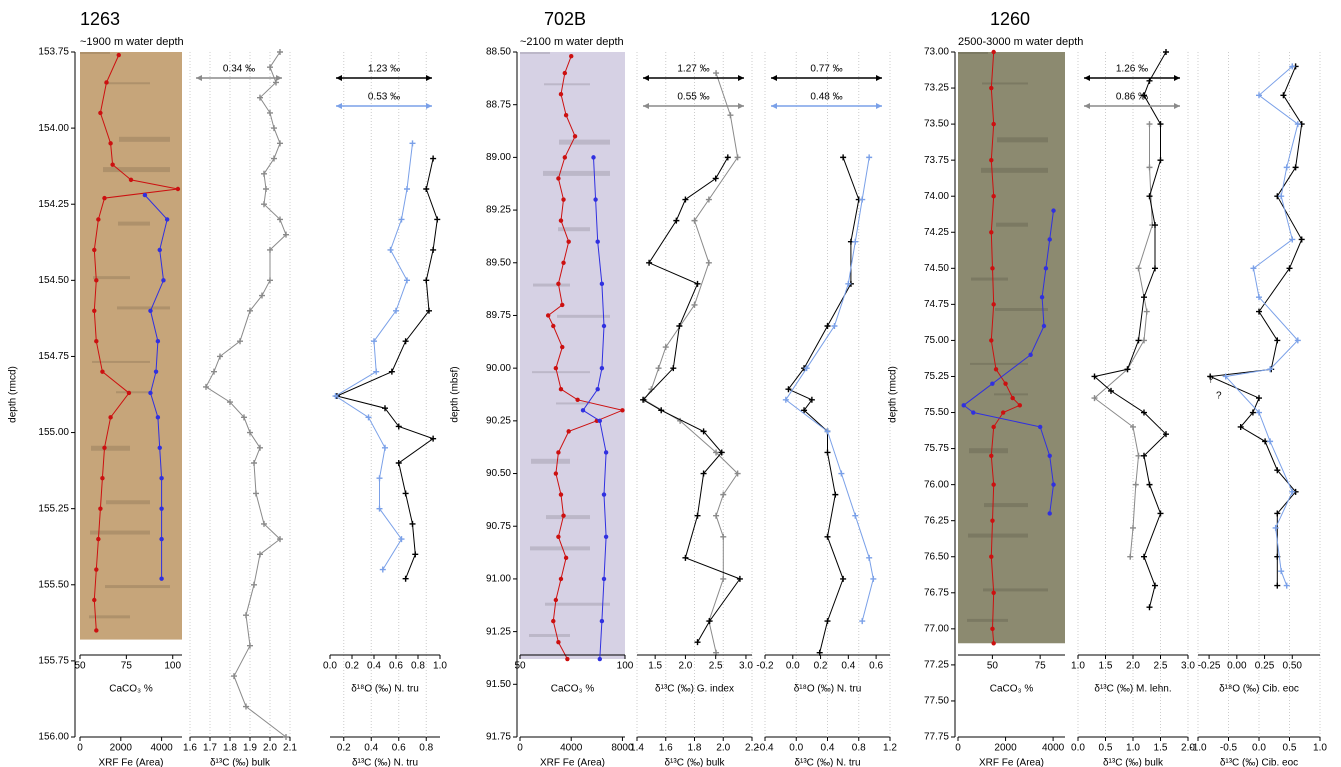 This screenshot has width=1341, height=767. Describe the element at coordinates (53, 737) in the screenshot. I see `y-tick-label: 156.00` at that location.